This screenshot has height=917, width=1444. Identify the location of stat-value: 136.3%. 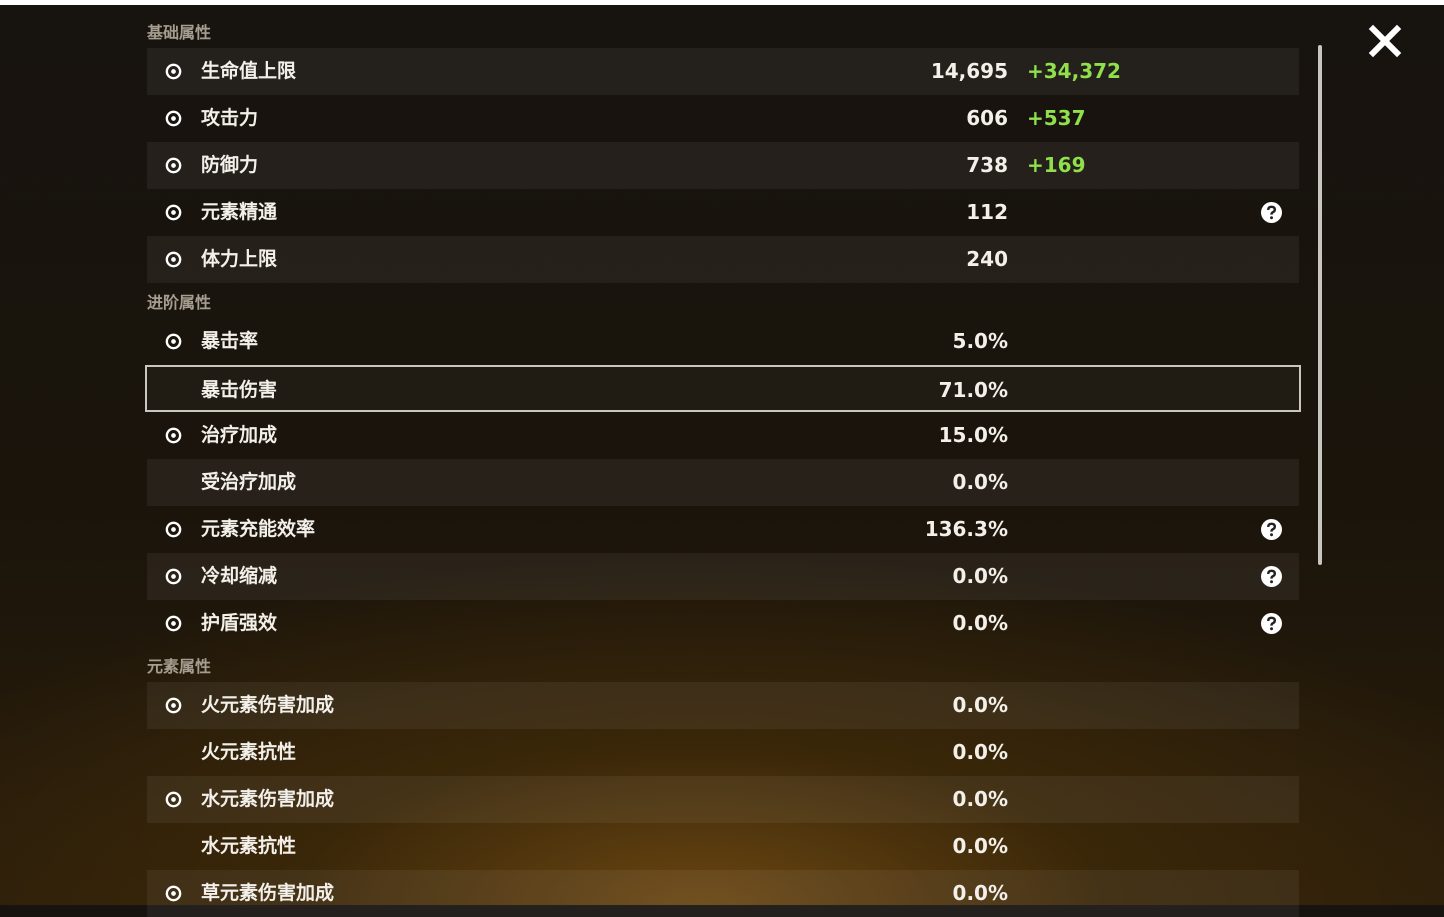
(966, 529).